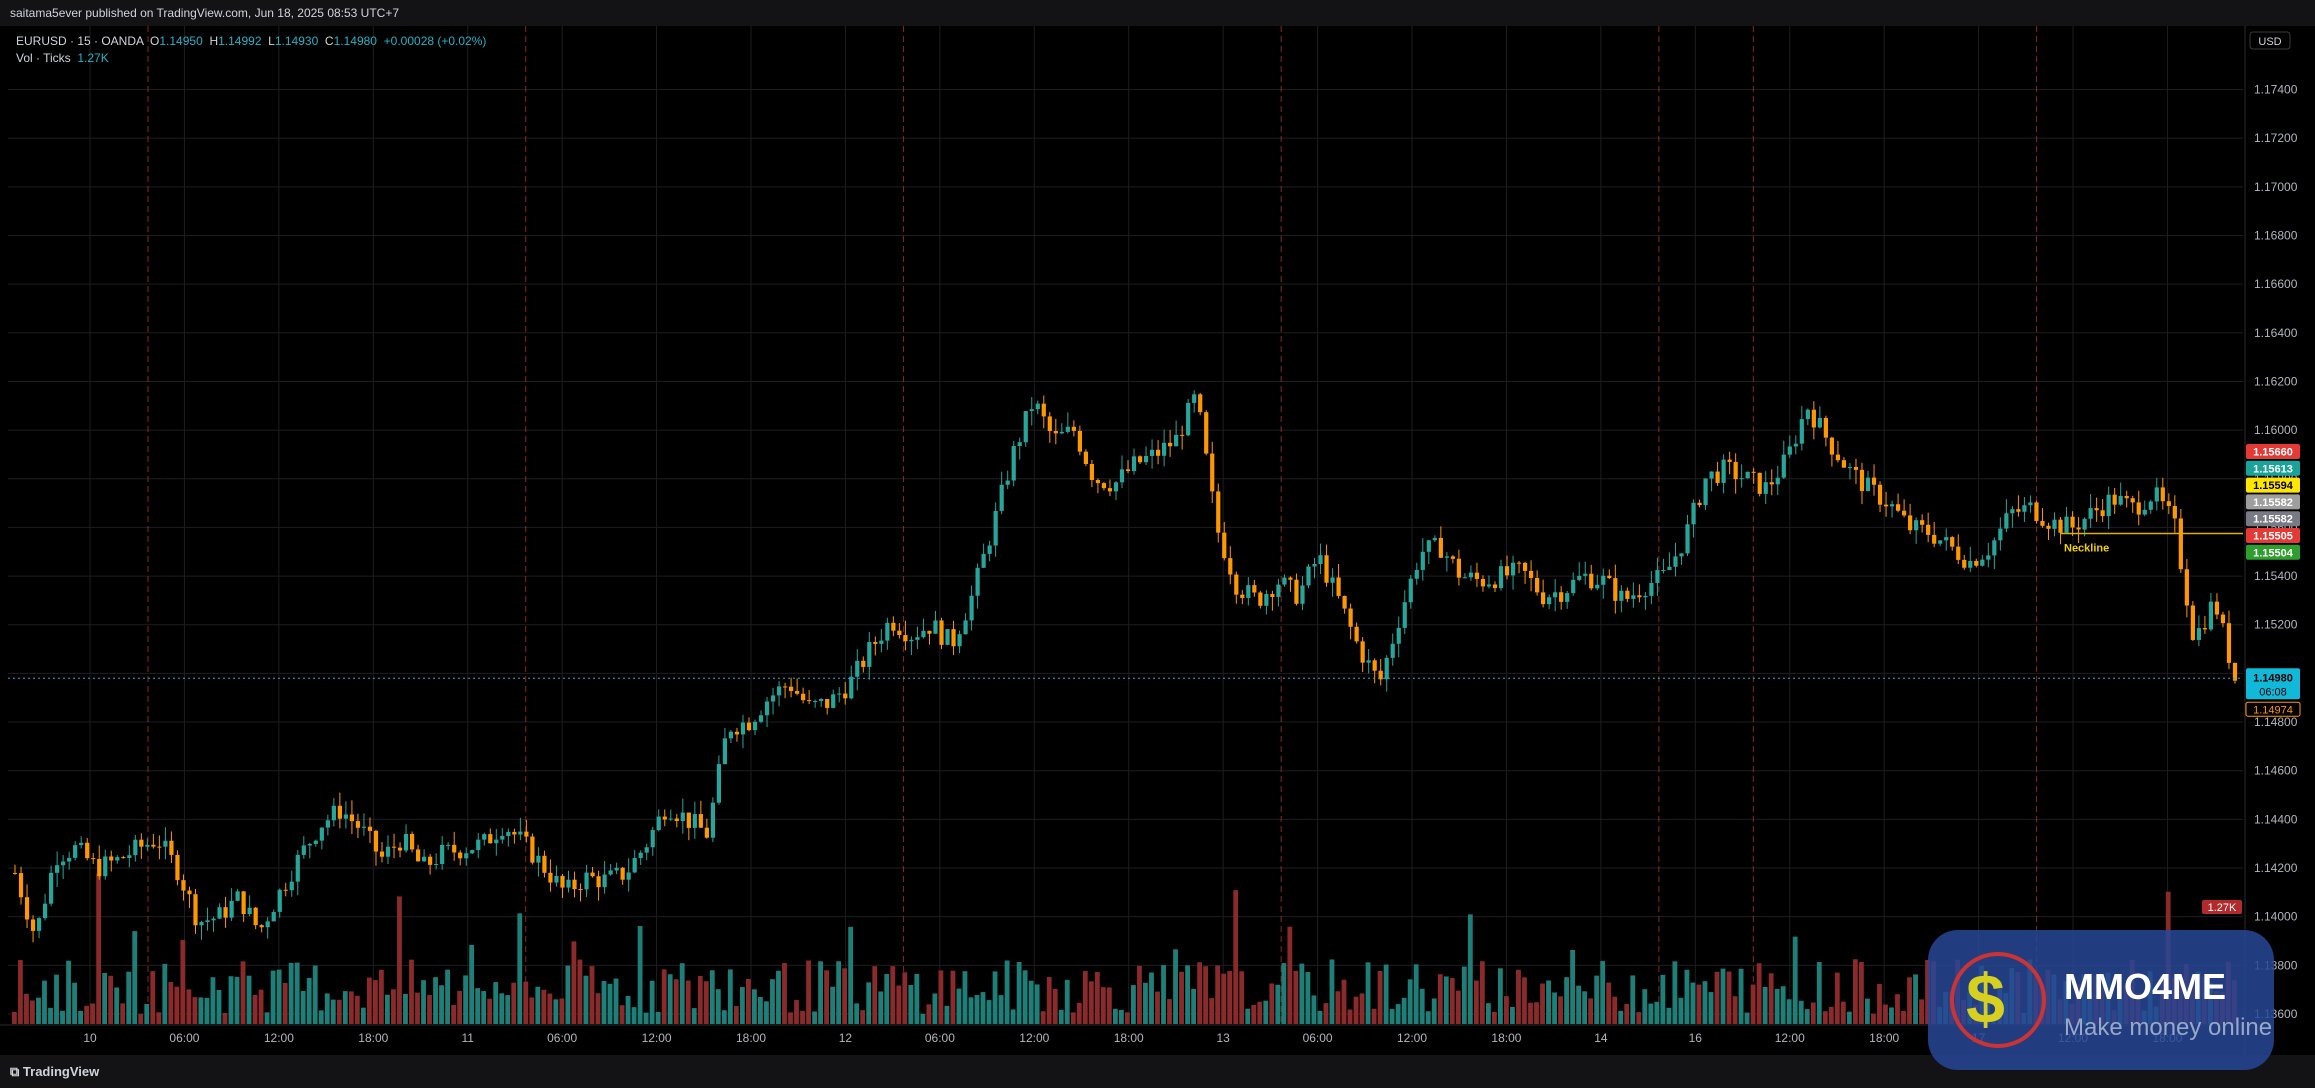 Image resolution: width=2315 pixels, height=1088 pixels. What do you see at coordinates (2276, 917) in the screenshot?
I see `y-tick-label: 1.14000` at bounding box center [2276, 917].